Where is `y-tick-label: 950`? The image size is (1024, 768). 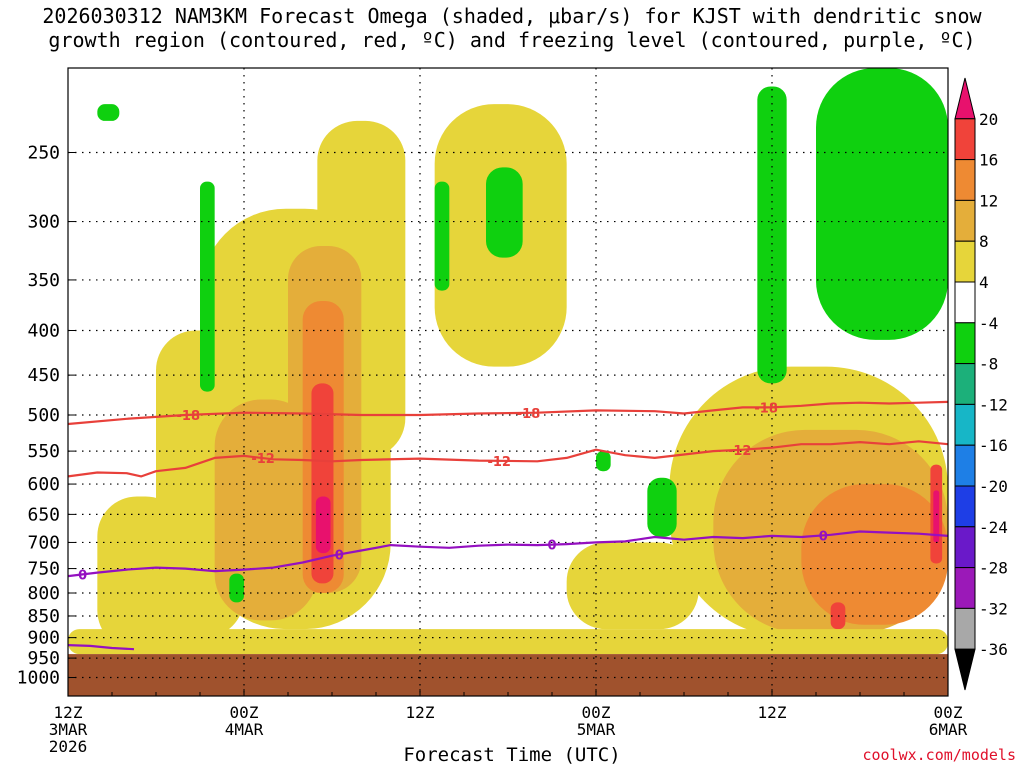 y-tick-label: 950 is located at coordinates (43, 658).